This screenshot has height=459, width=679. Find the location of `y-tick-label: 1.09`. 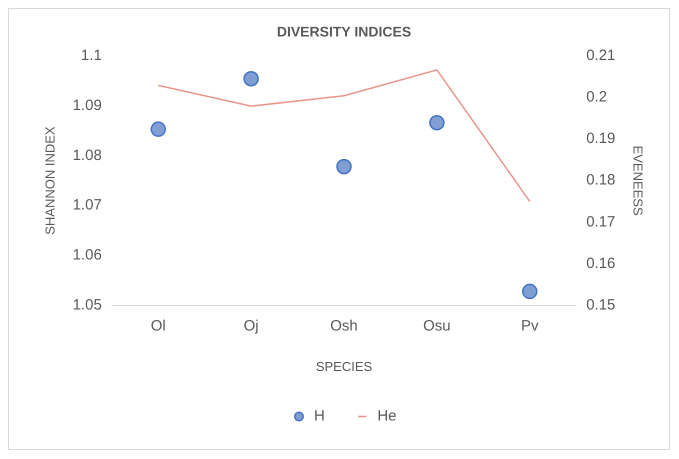

y-tick-label: 1.09 is located at coordinates (87, 105).